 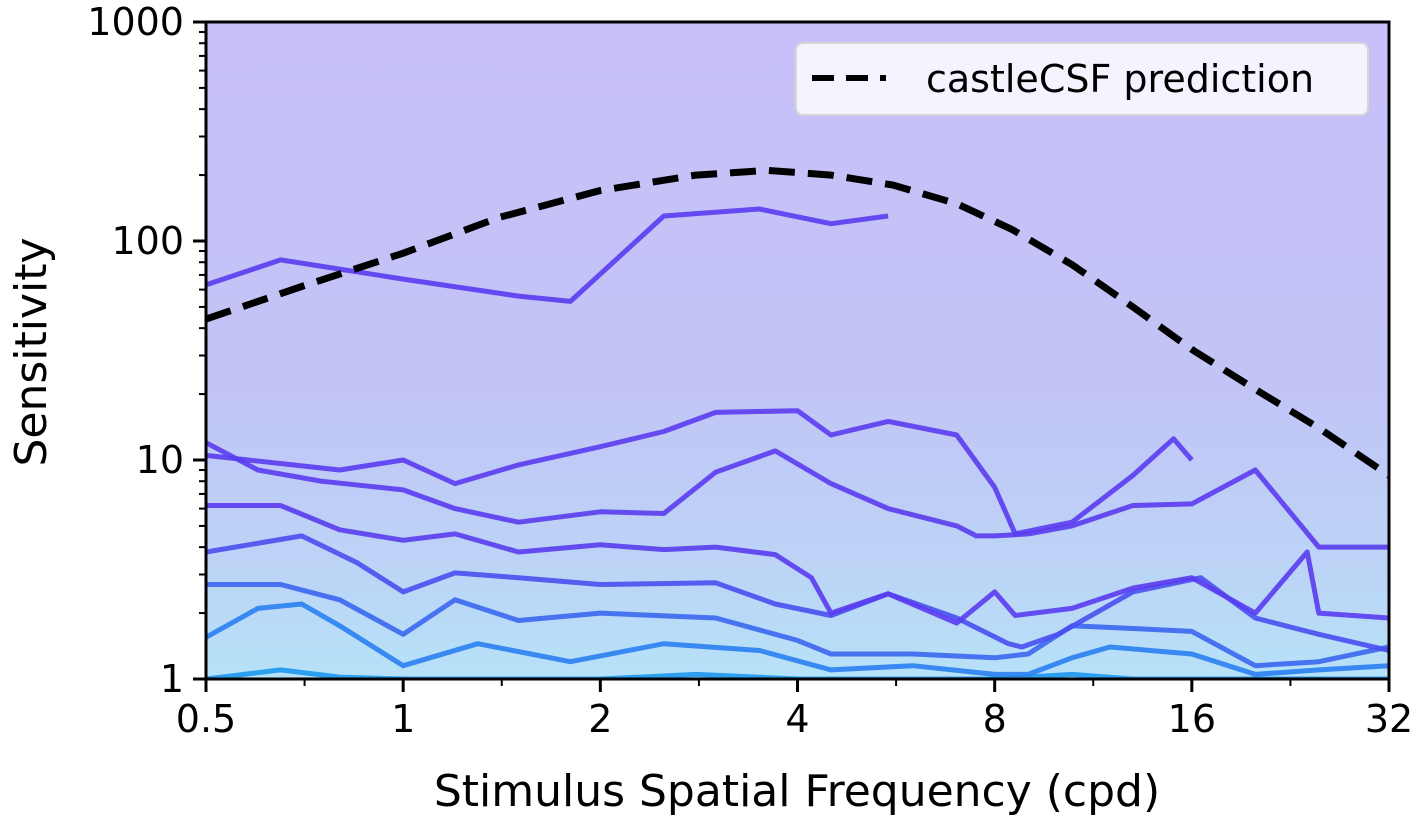 I want to click on legend-box, so click(x=1082, y=79).